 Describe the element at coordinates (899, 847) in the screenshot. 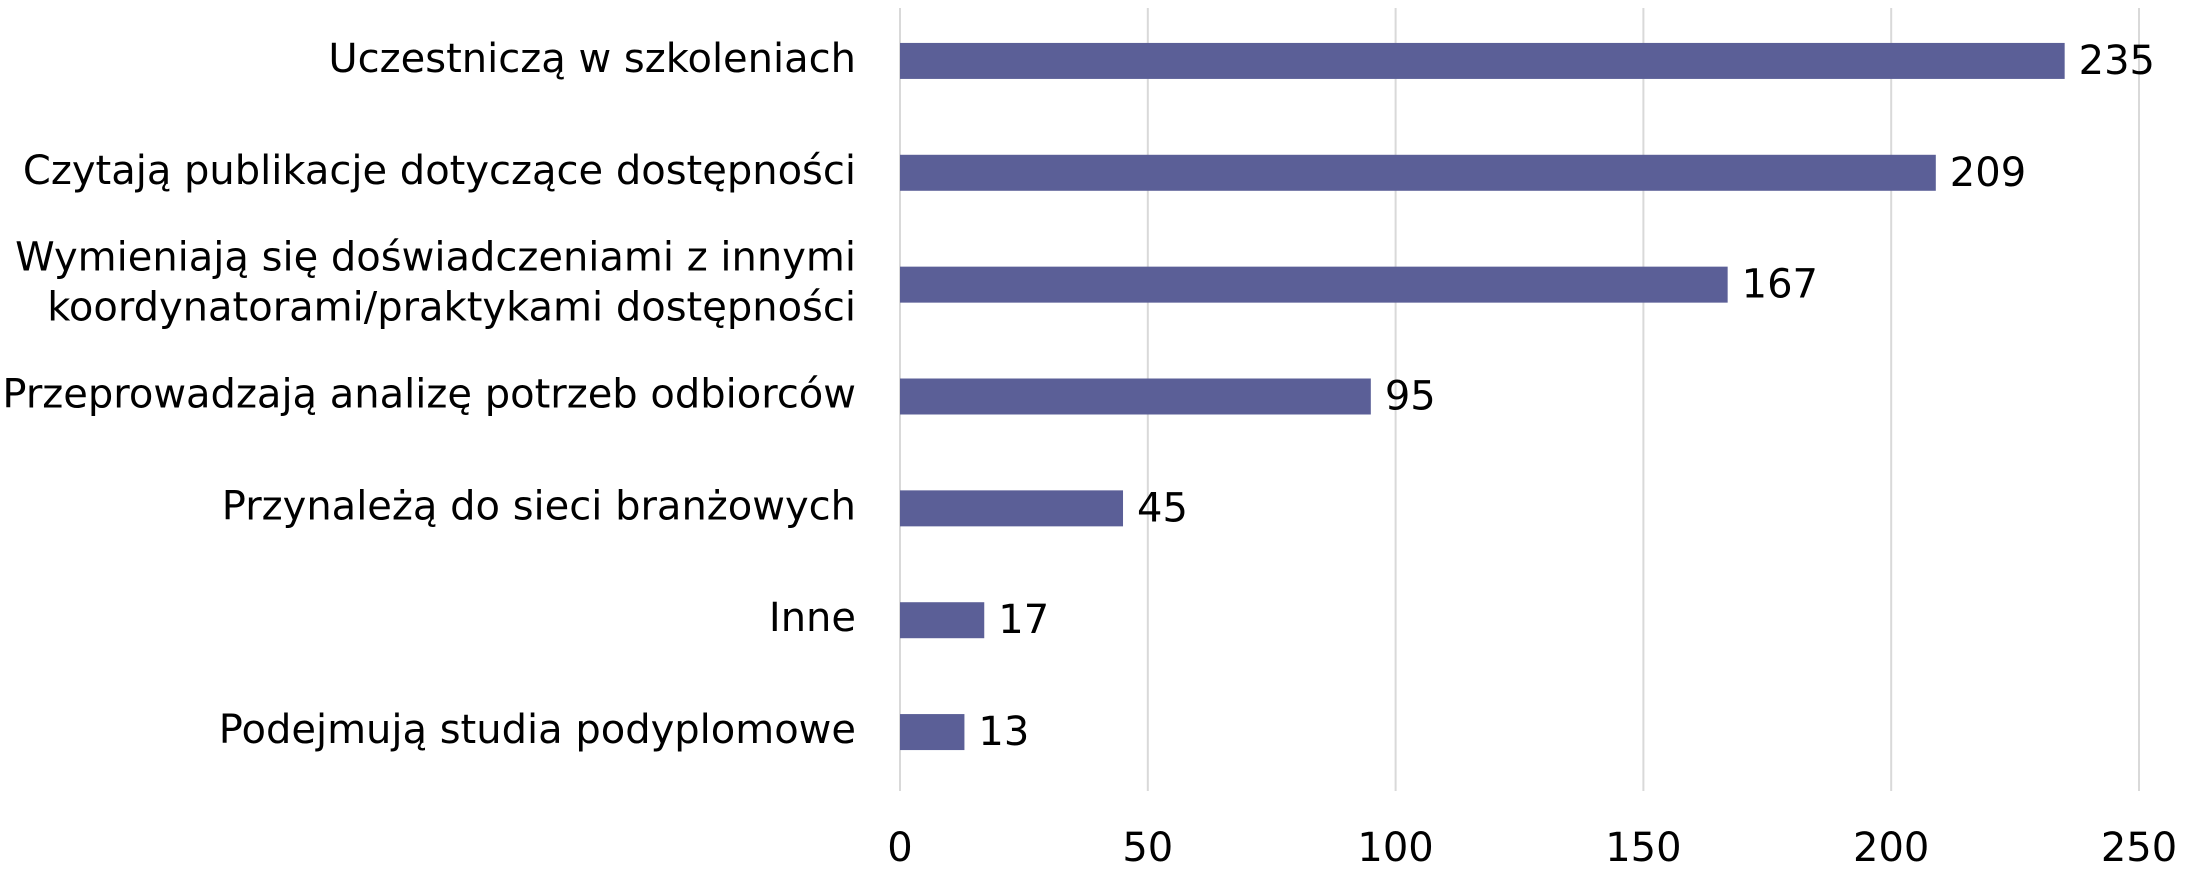

I see `x-tick-label: 0` at that location.